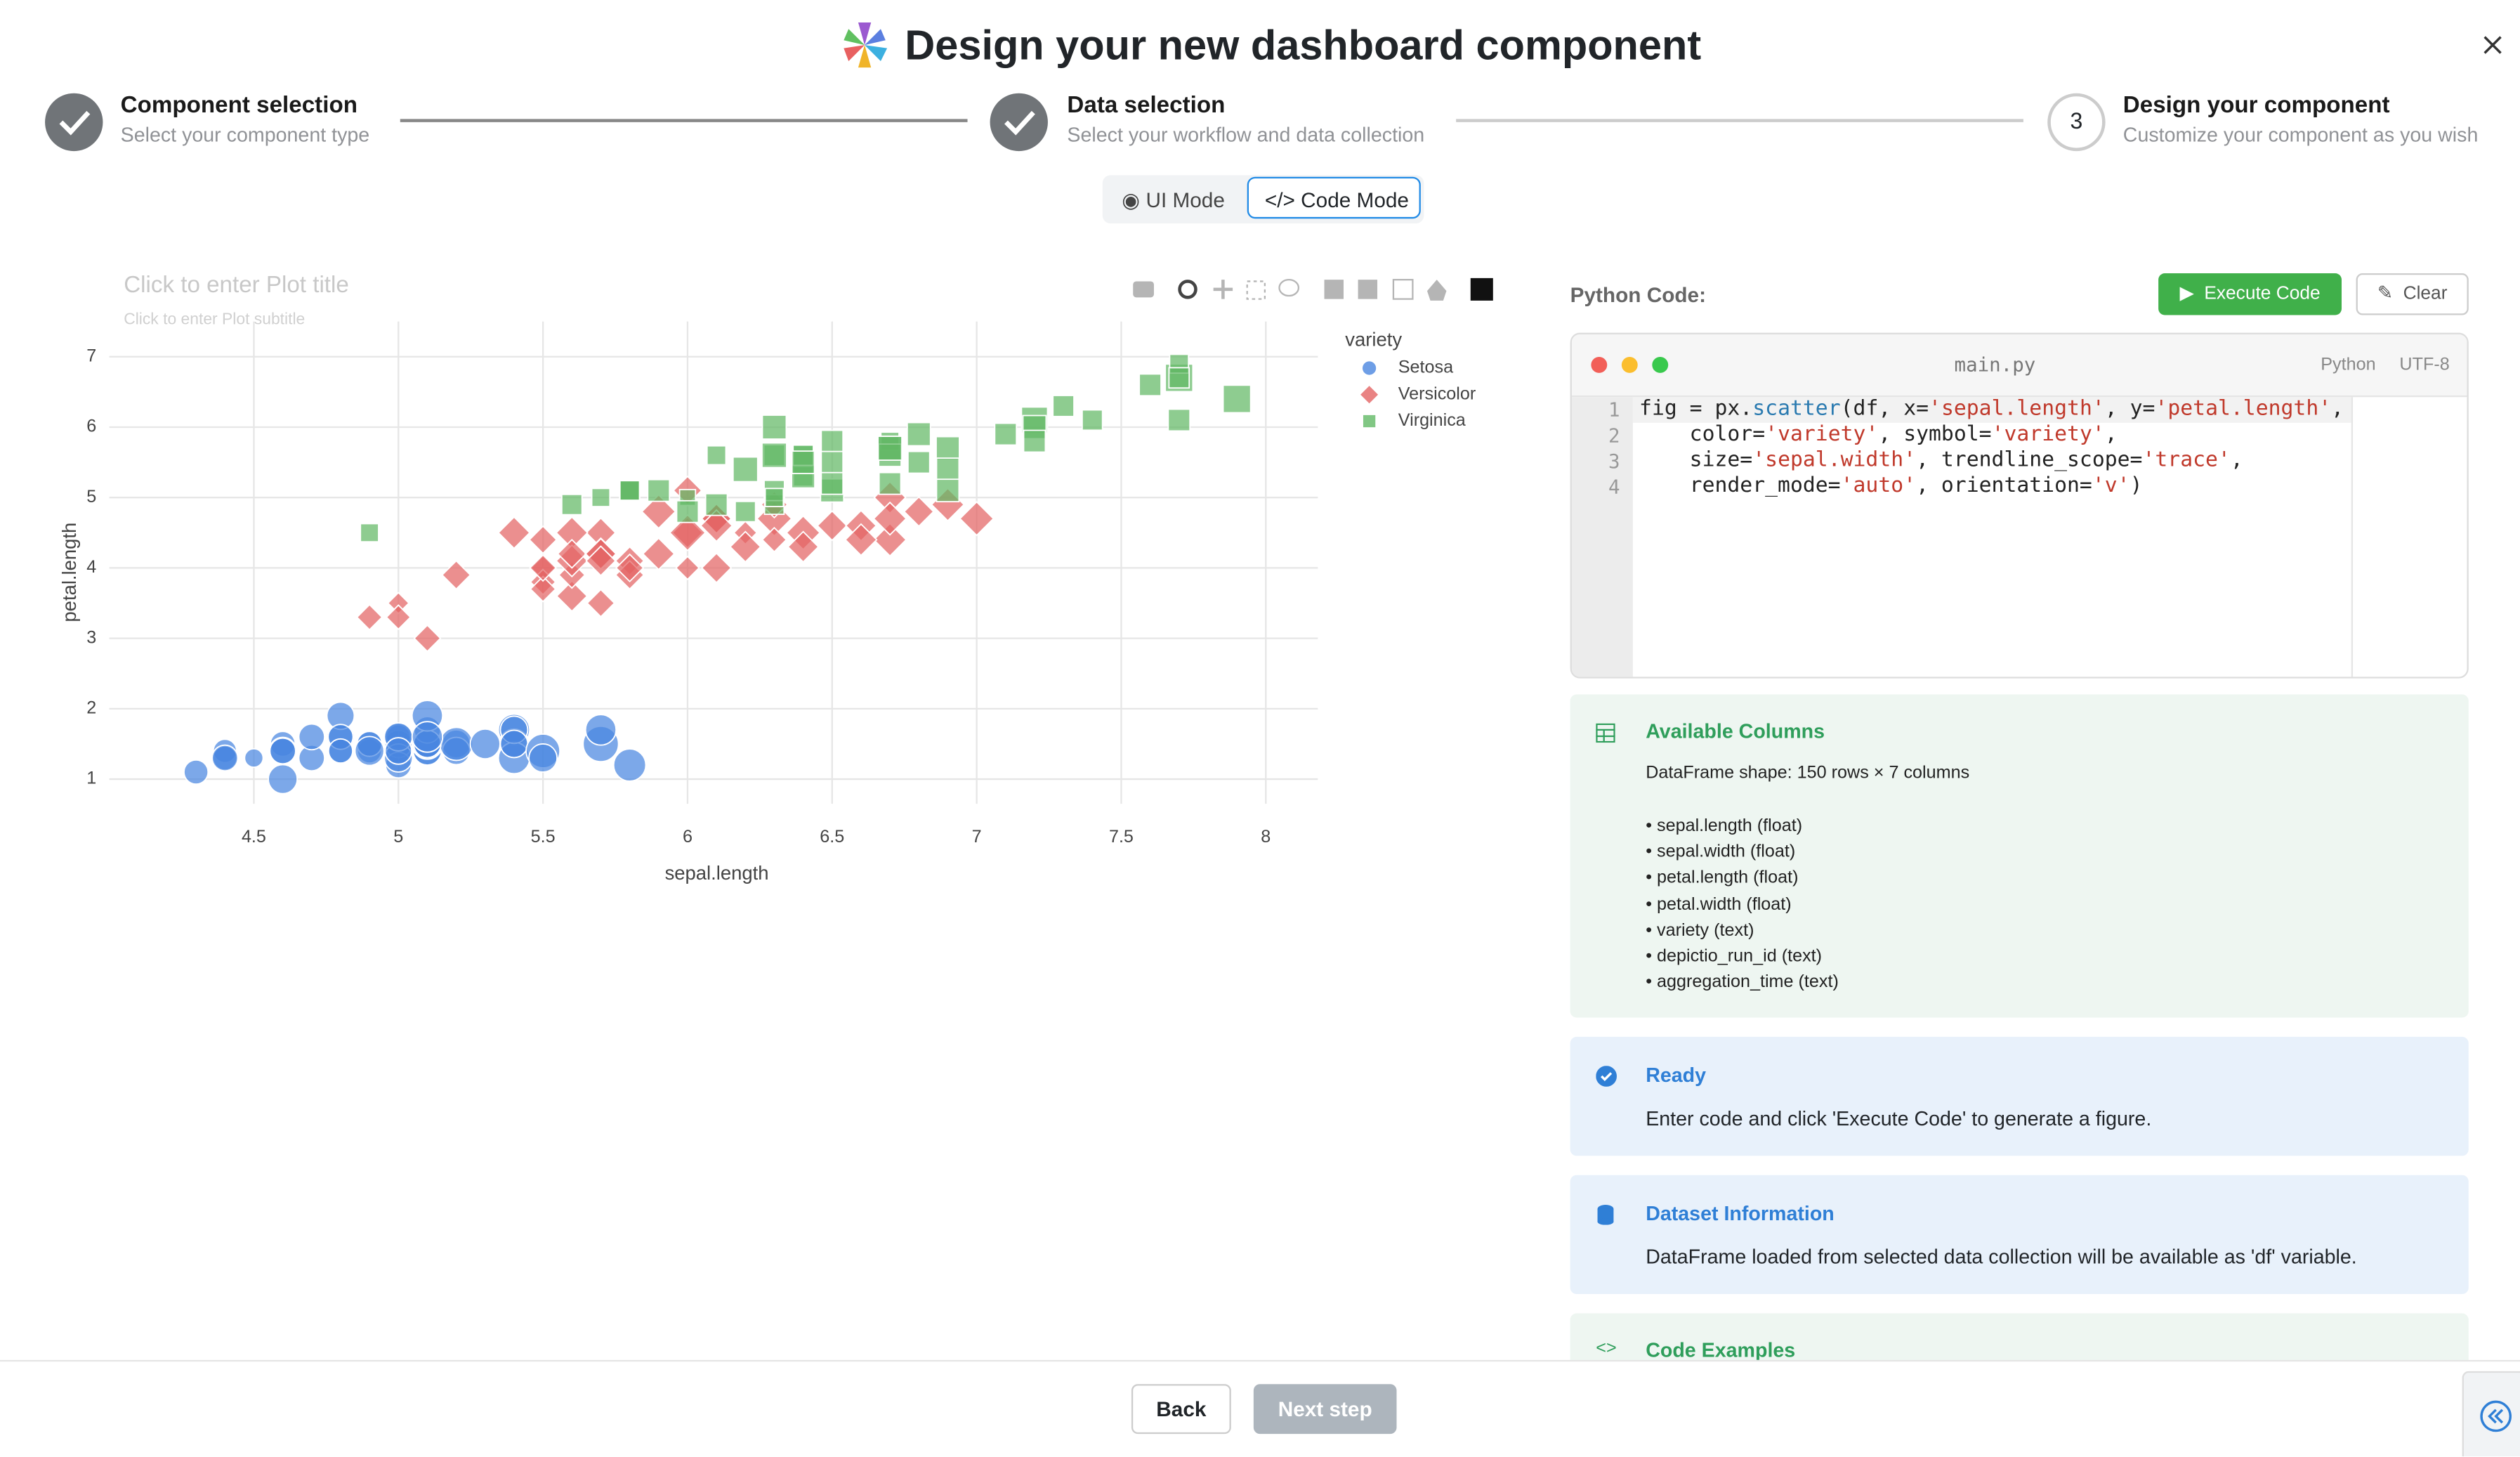  I want to click on plot-subtitle: Click to enter Plot subtitle, so click(214, 318).